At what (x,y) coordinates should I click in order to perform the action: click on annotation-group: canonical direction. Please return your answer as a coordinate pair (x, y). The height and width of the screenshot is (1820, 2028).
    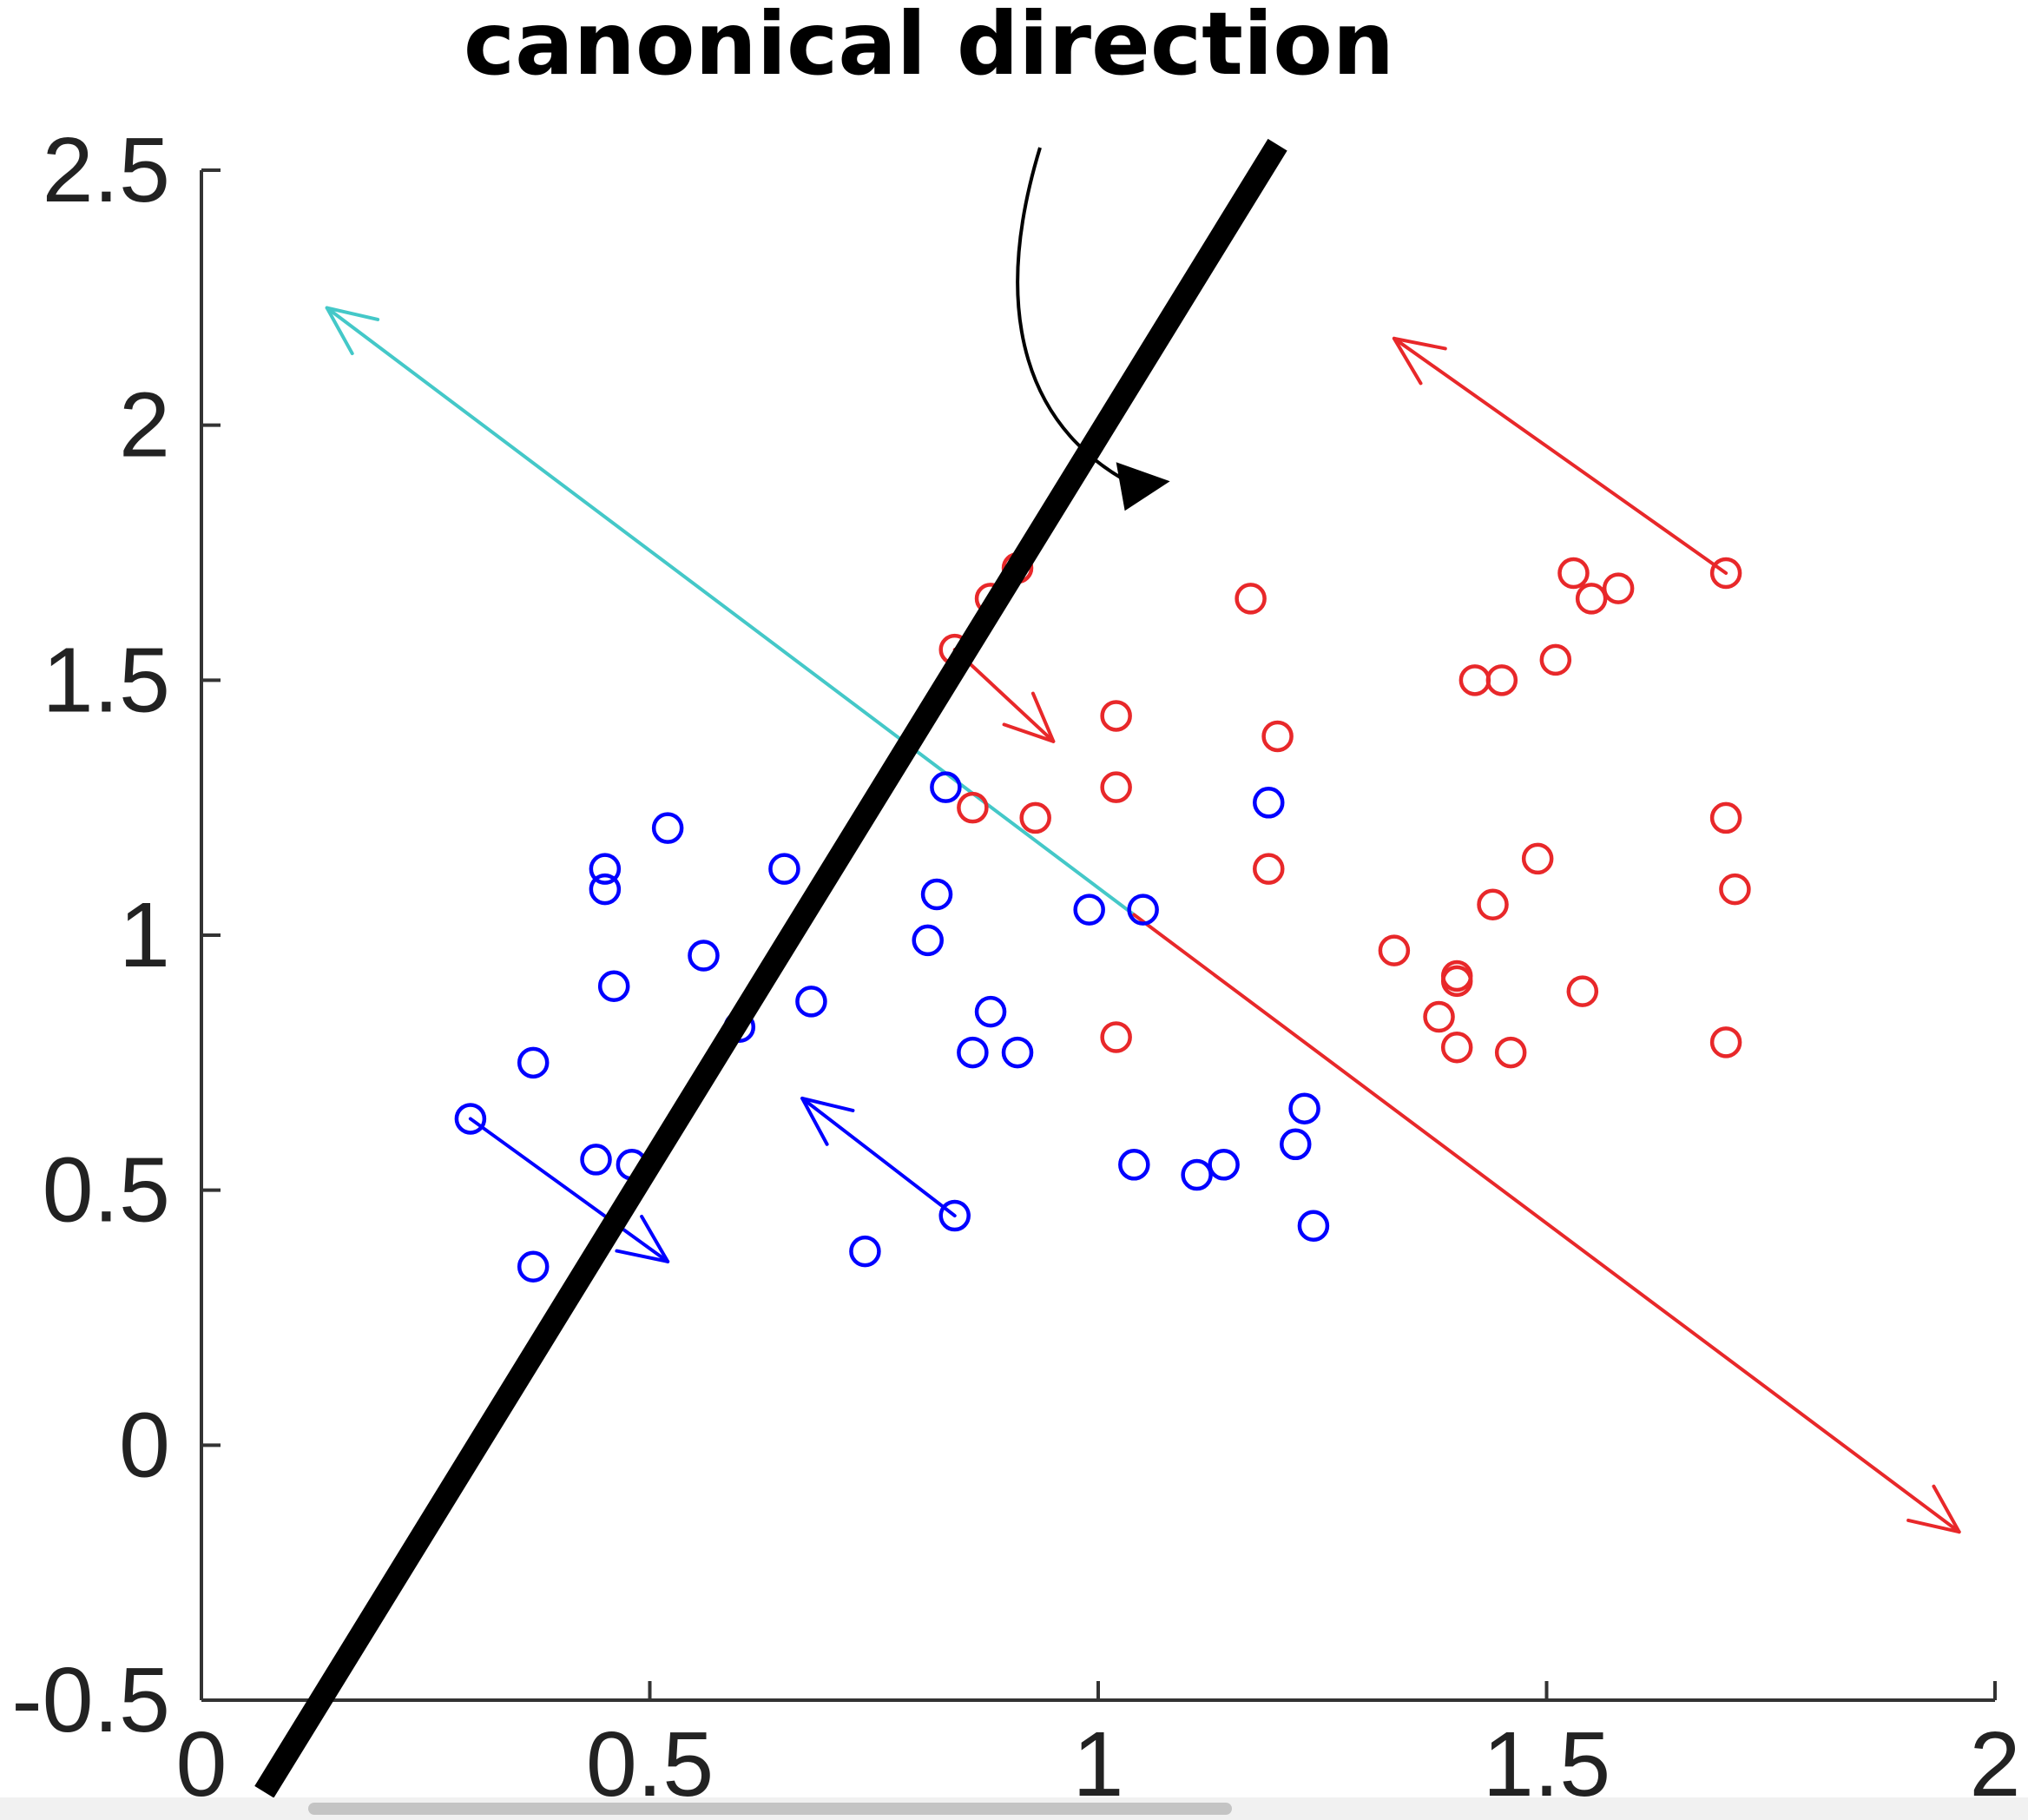
    Looking at the image, I should click on (929, 255).